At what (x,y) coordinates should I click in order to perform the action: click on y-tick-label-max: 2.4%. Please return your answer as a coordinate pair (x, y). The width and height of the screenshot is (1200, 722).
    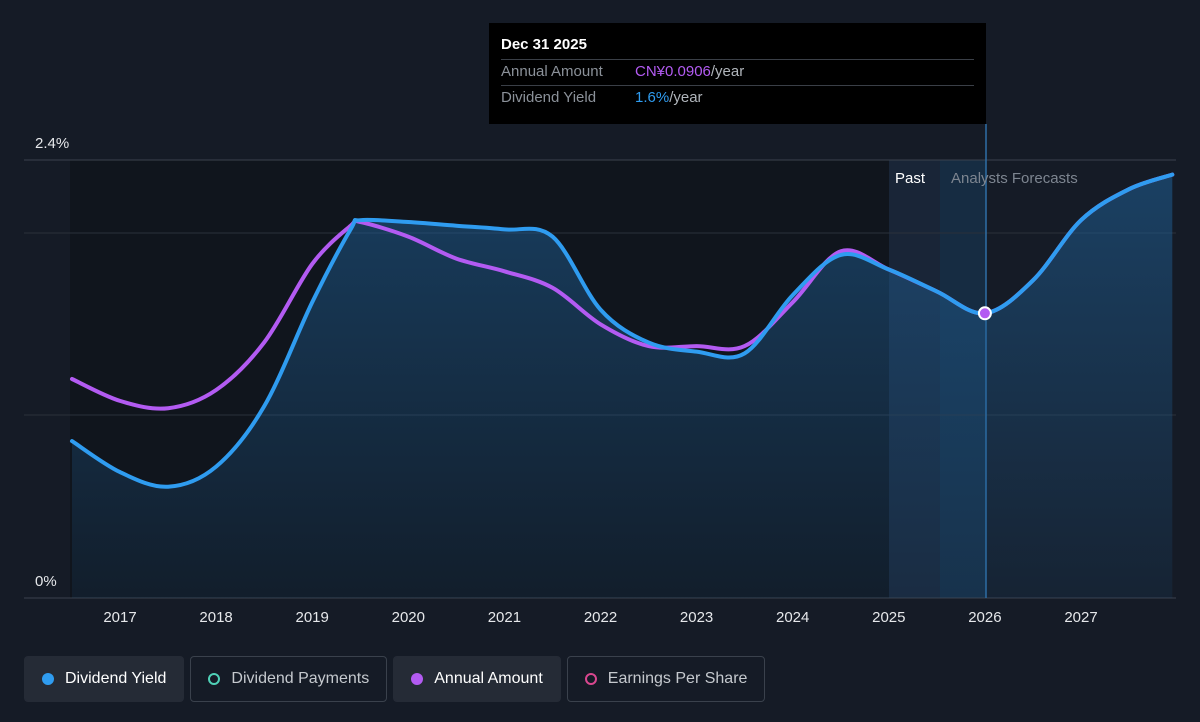
    Looking at the image, I should click on (52, 143).